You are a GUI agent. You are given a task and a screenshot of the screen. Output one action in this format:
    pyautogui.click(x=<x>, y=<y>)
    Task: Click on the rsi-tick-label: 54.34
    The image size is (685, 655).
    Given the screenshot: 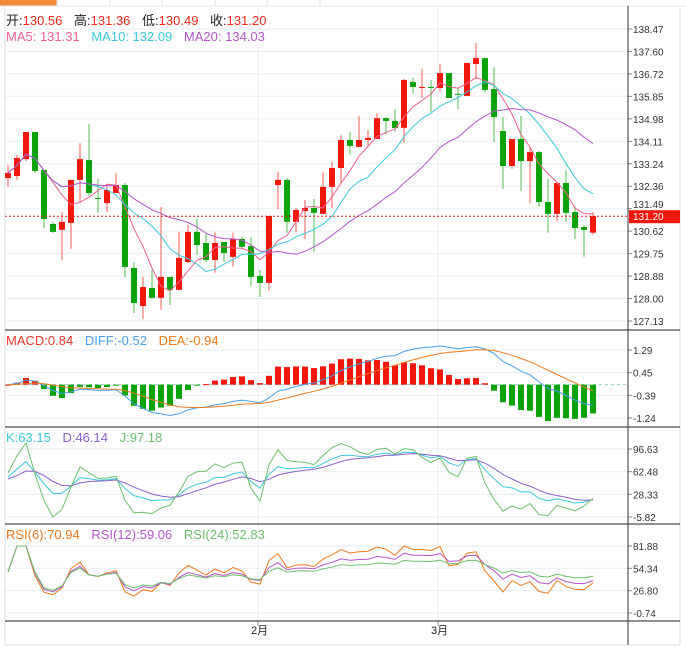 What is the action you would take?
    pyautogui.click(x=645, y=569)
    